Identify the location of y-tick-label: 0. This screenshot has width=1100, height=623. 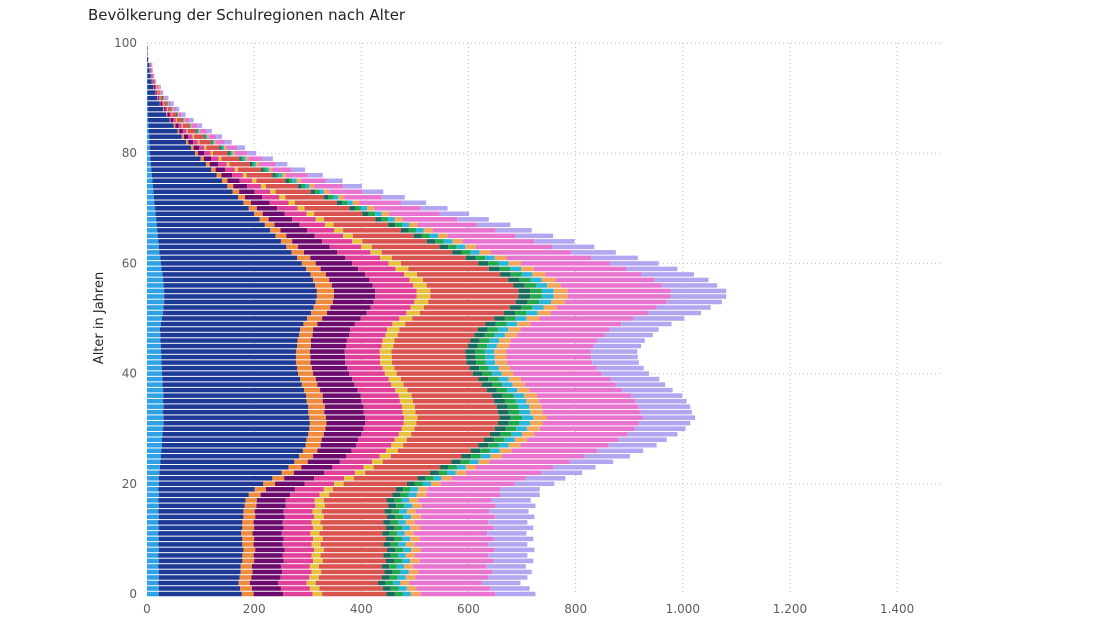
(133, 594).